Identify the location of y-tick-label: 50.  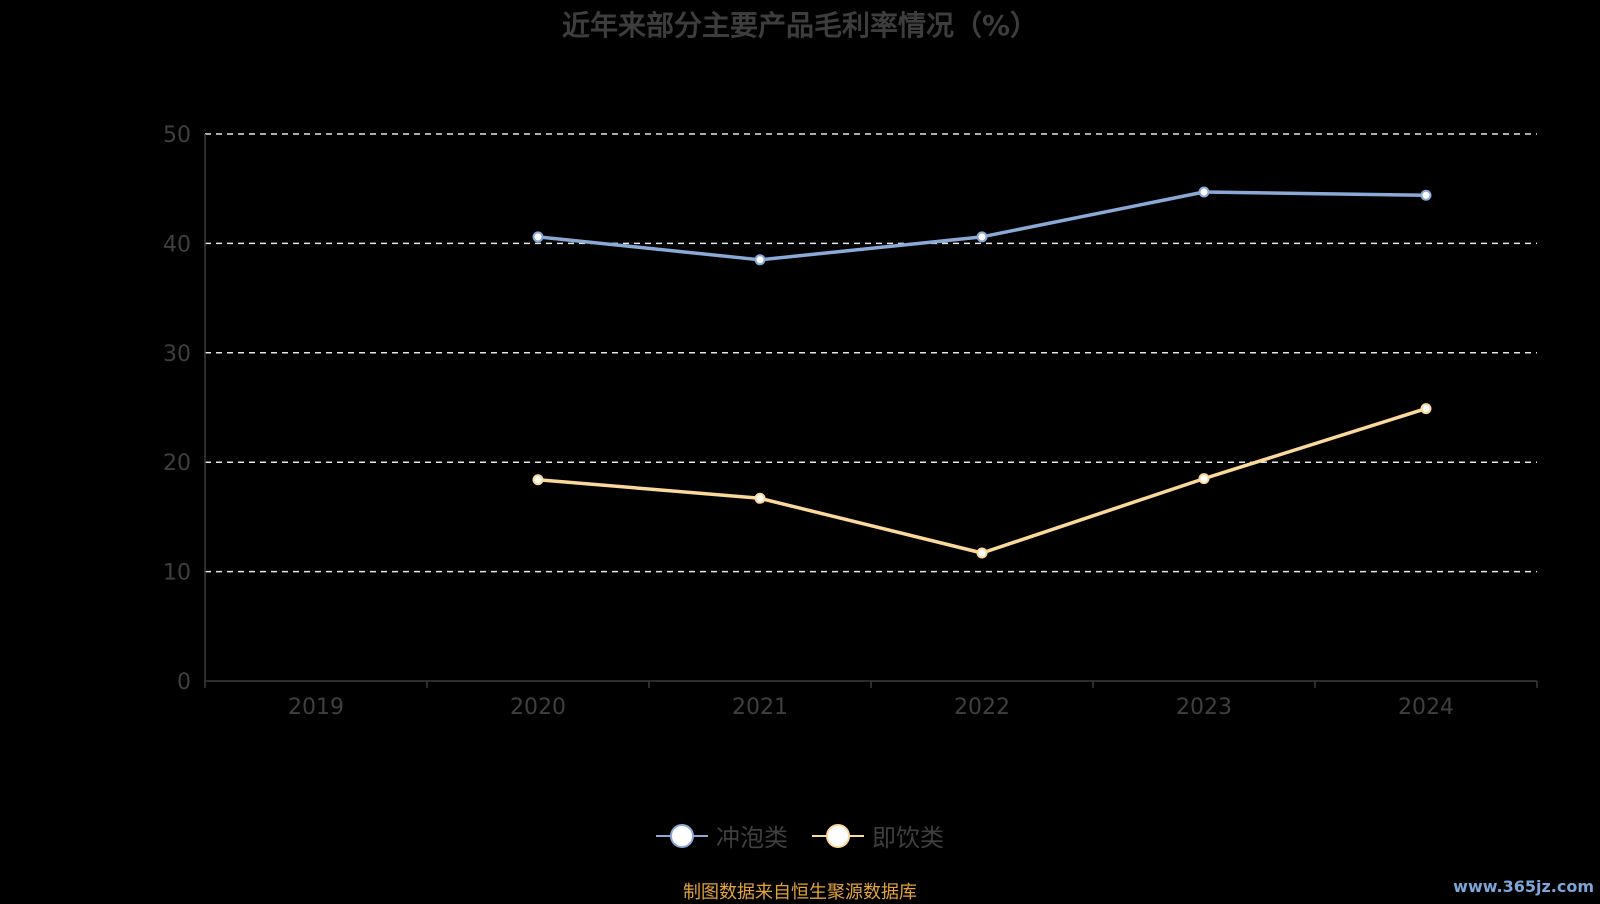
(177, 135).